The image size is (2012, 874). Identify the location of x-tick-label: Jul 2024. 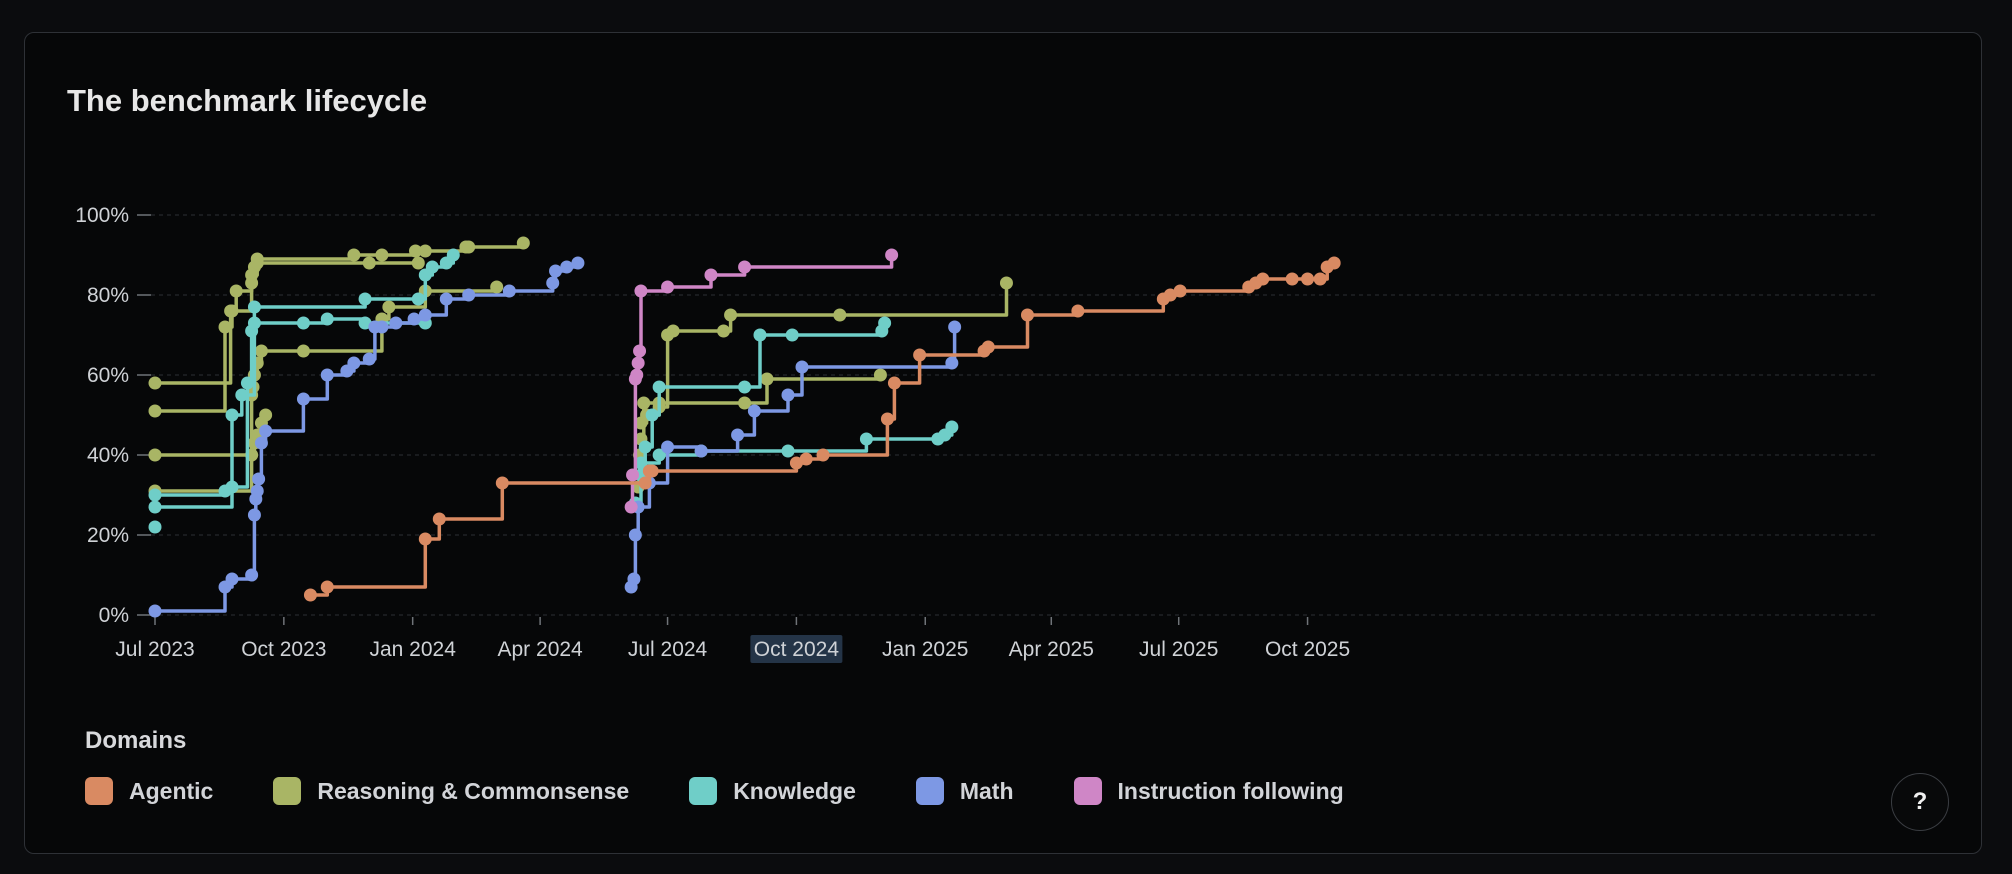
(668, 649).